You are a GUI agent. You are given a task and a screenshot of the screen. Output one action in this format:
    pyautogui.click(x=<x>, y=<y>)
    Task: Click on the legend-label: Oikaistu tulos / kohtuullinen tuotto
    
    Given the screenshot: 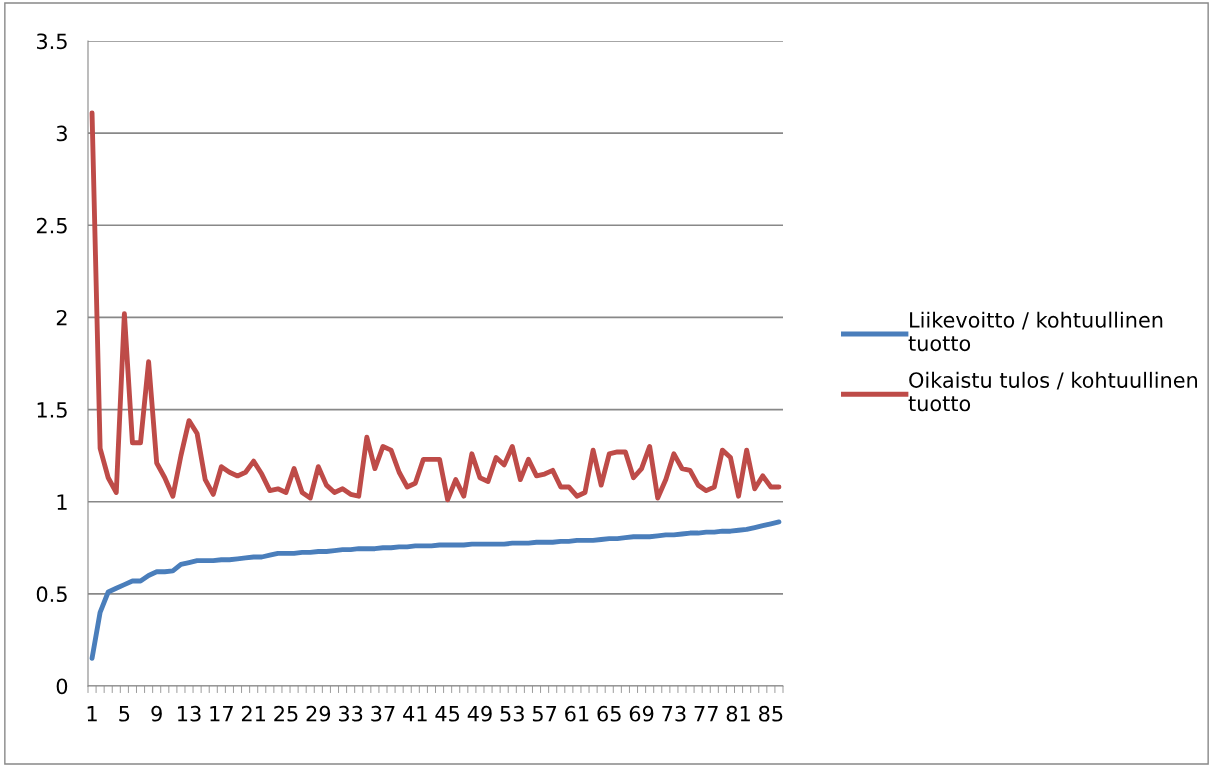 What is the action you would take?
    pyautogui.click(x=1053, y=391)
    